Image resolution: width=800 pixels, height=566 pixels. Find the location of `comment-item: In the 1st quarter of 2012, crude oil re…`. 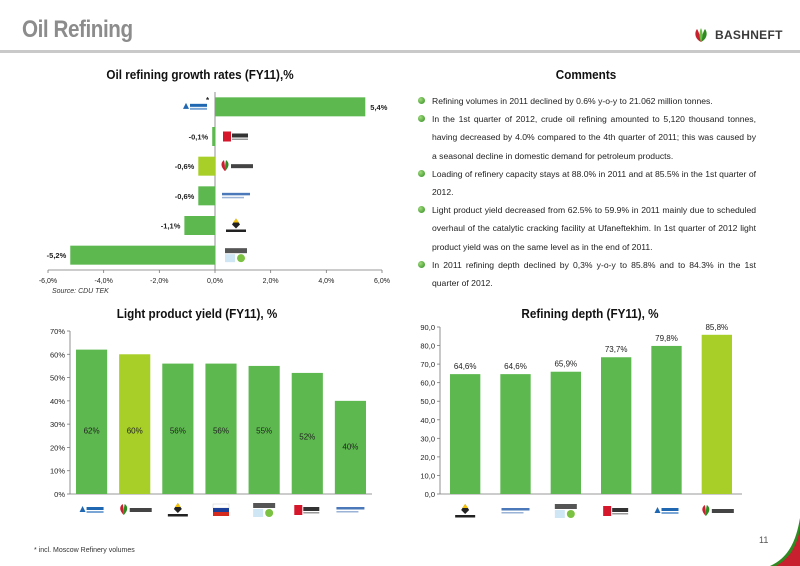

comment-item: In the 1st quarter of 2012, crude oil re… is located at coordinates (587, 137).